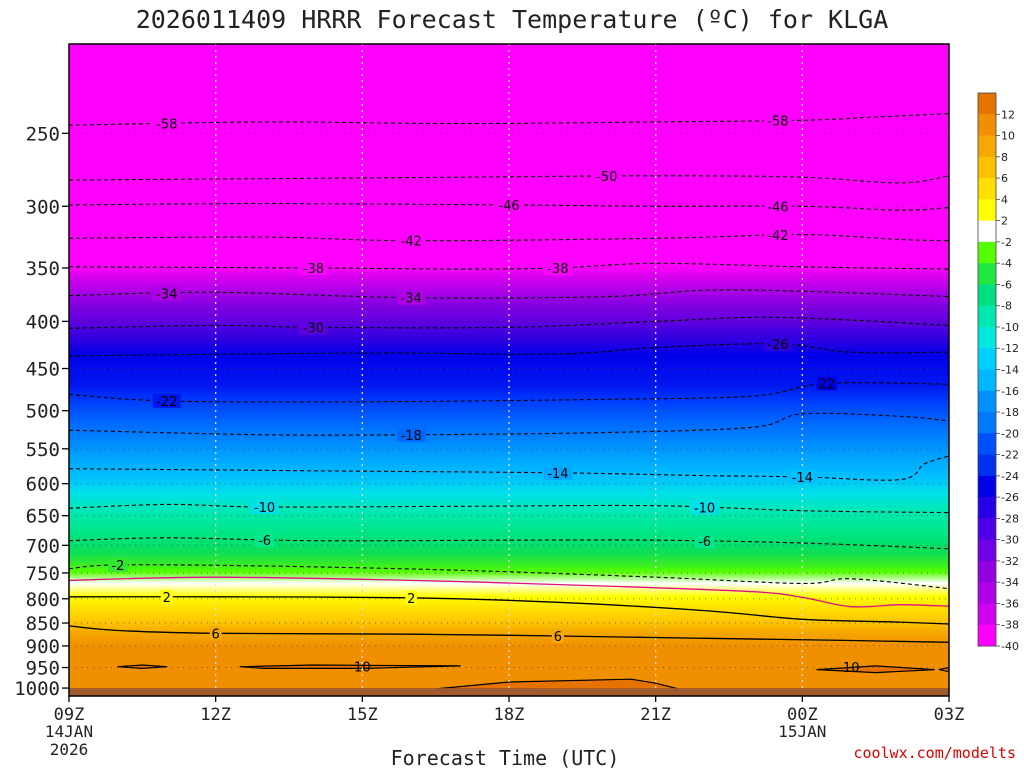  Describe the element at coordinates (1004, 178) in the screenshot. I see `colorbar-label-6: 6` at that location.